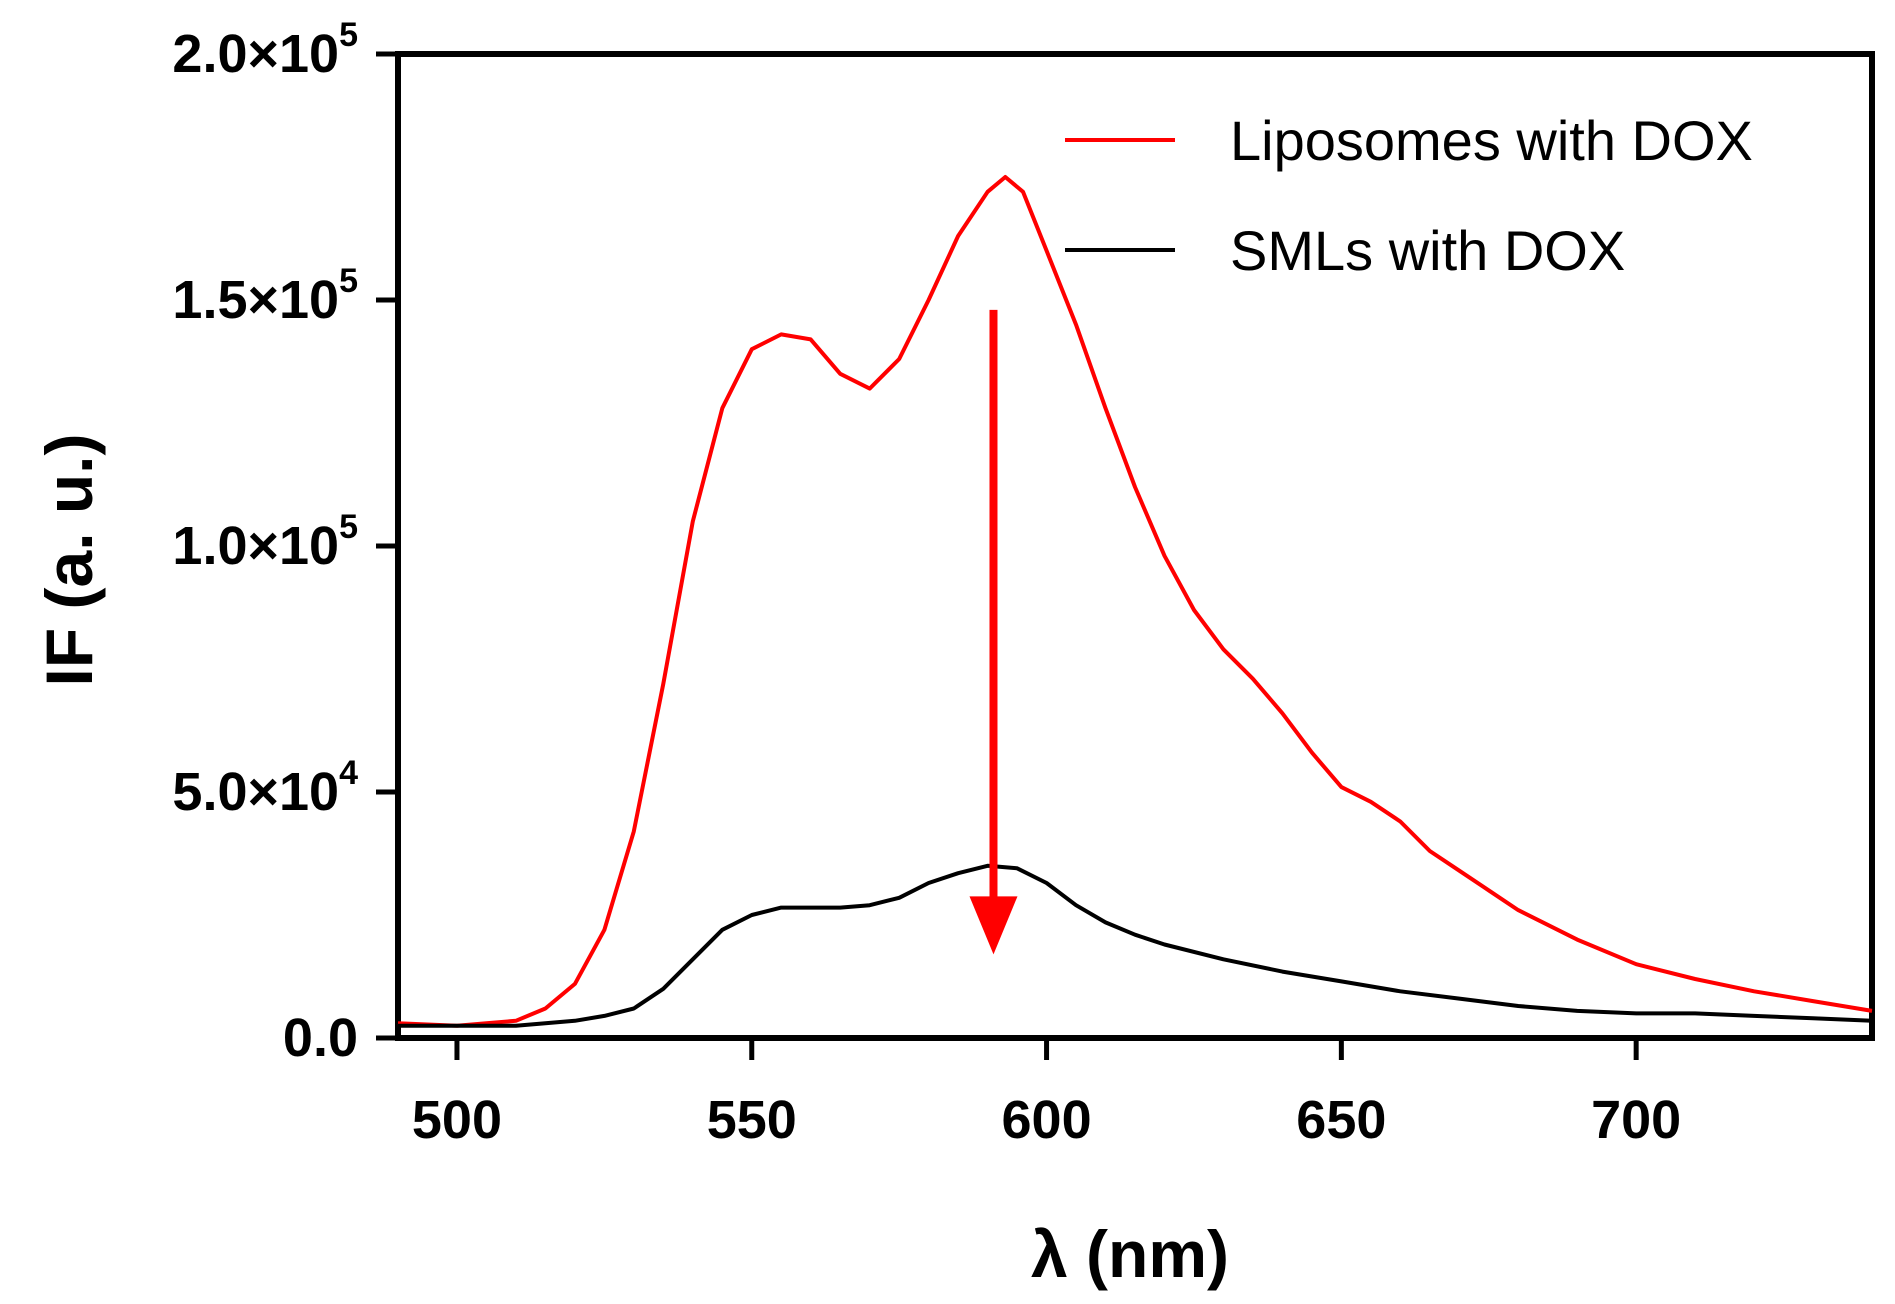  I want to click on x-tick-label: 550, so click(752, 1120).